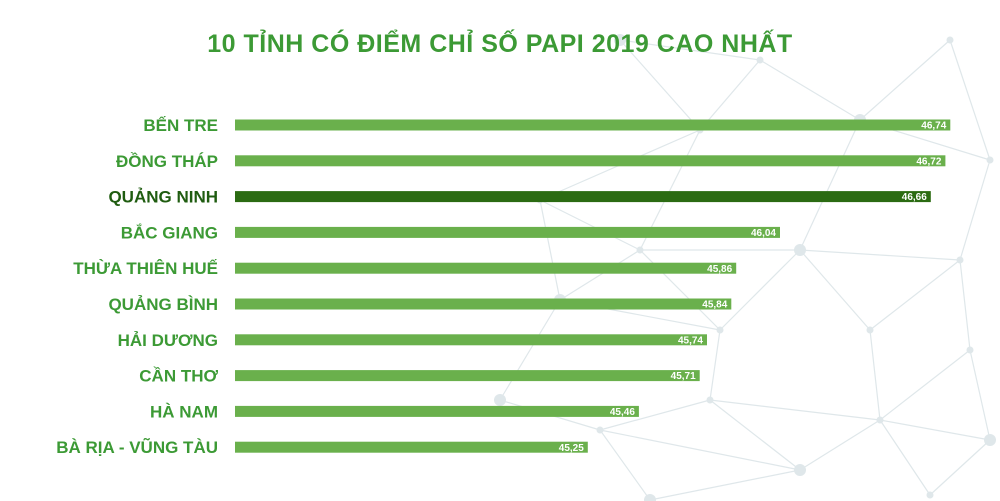 This screenshot has width=1000, height=501. I want to click on value-label: 45,46, so click(622, 412).